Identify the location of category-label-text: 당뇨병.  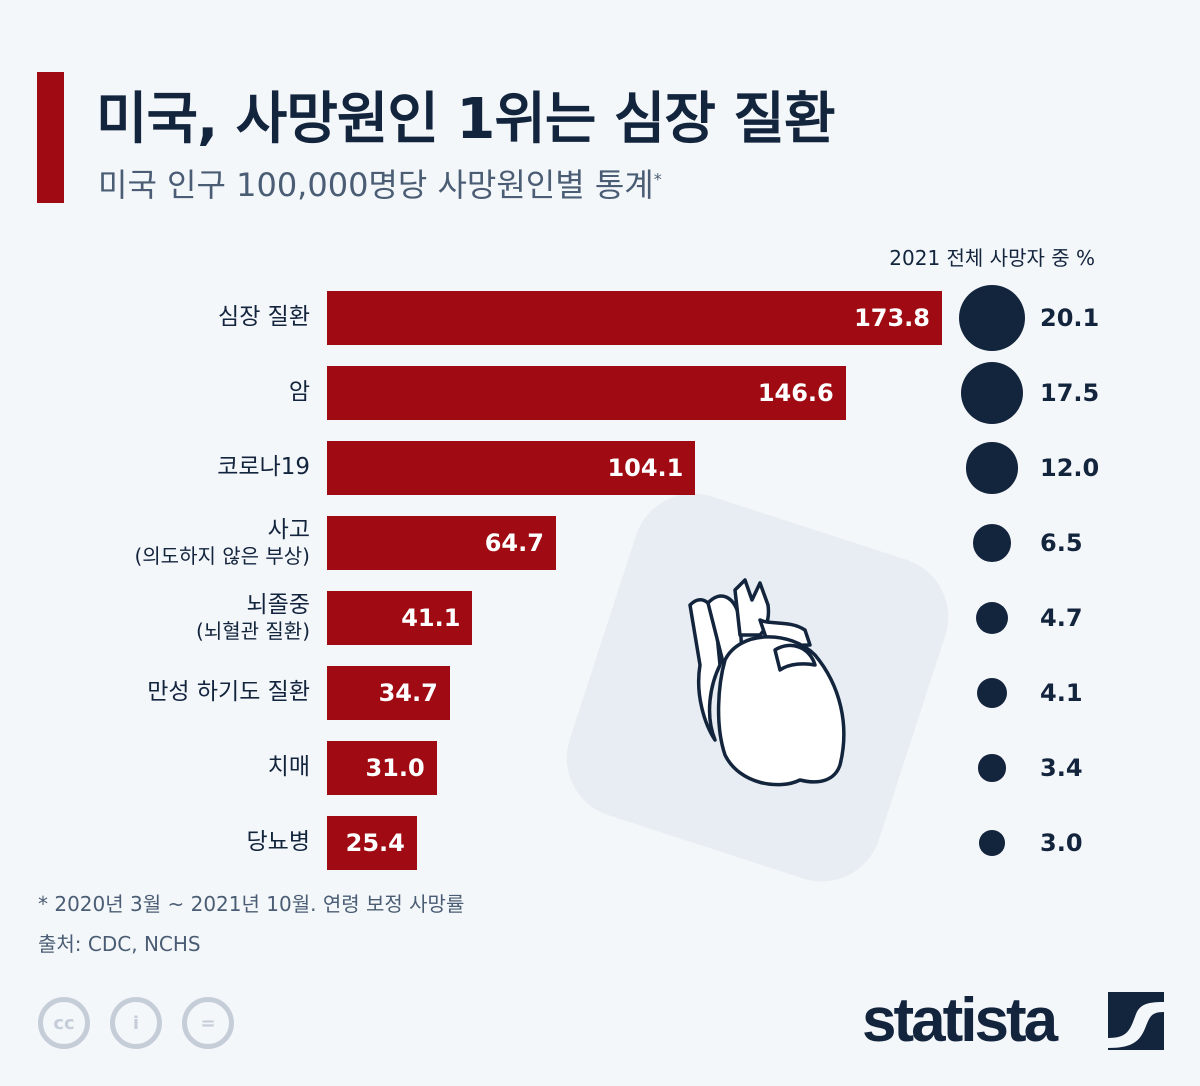
(278, 842).